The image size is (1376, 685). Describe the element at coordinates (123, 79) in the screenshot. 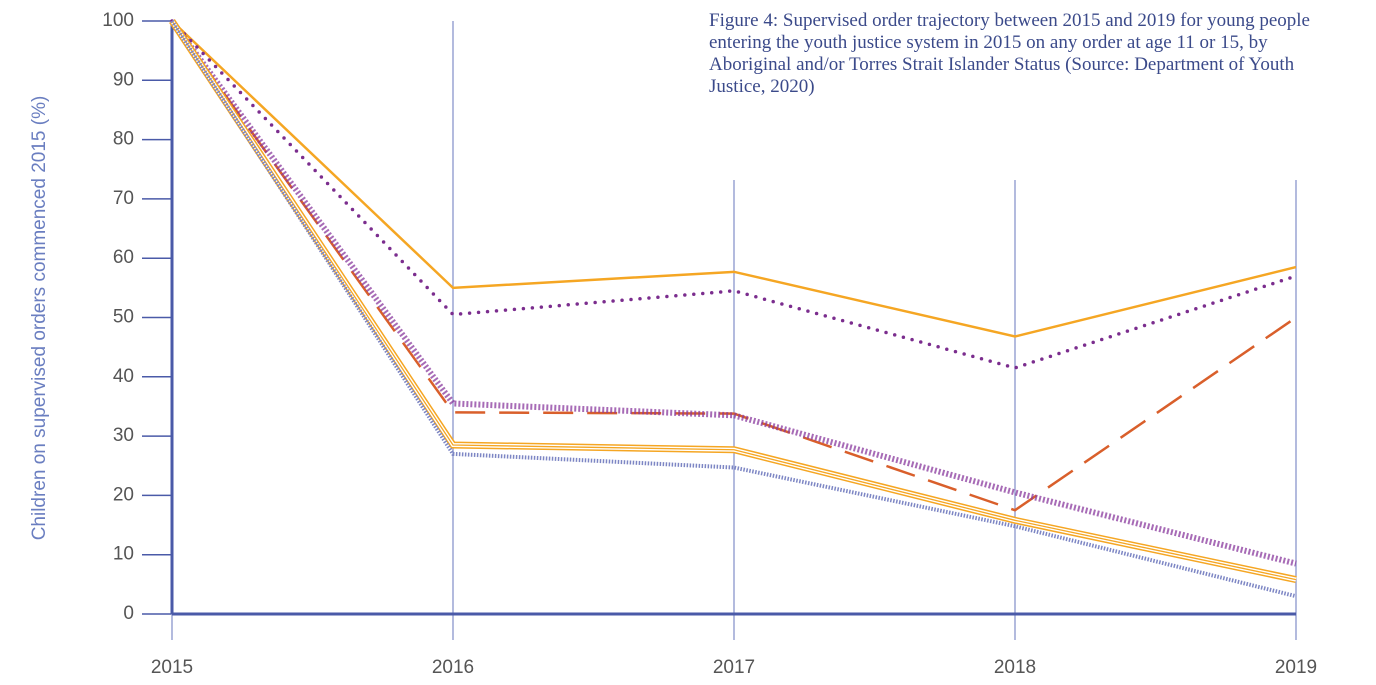

I see `y-tick-label: 90` at that location.